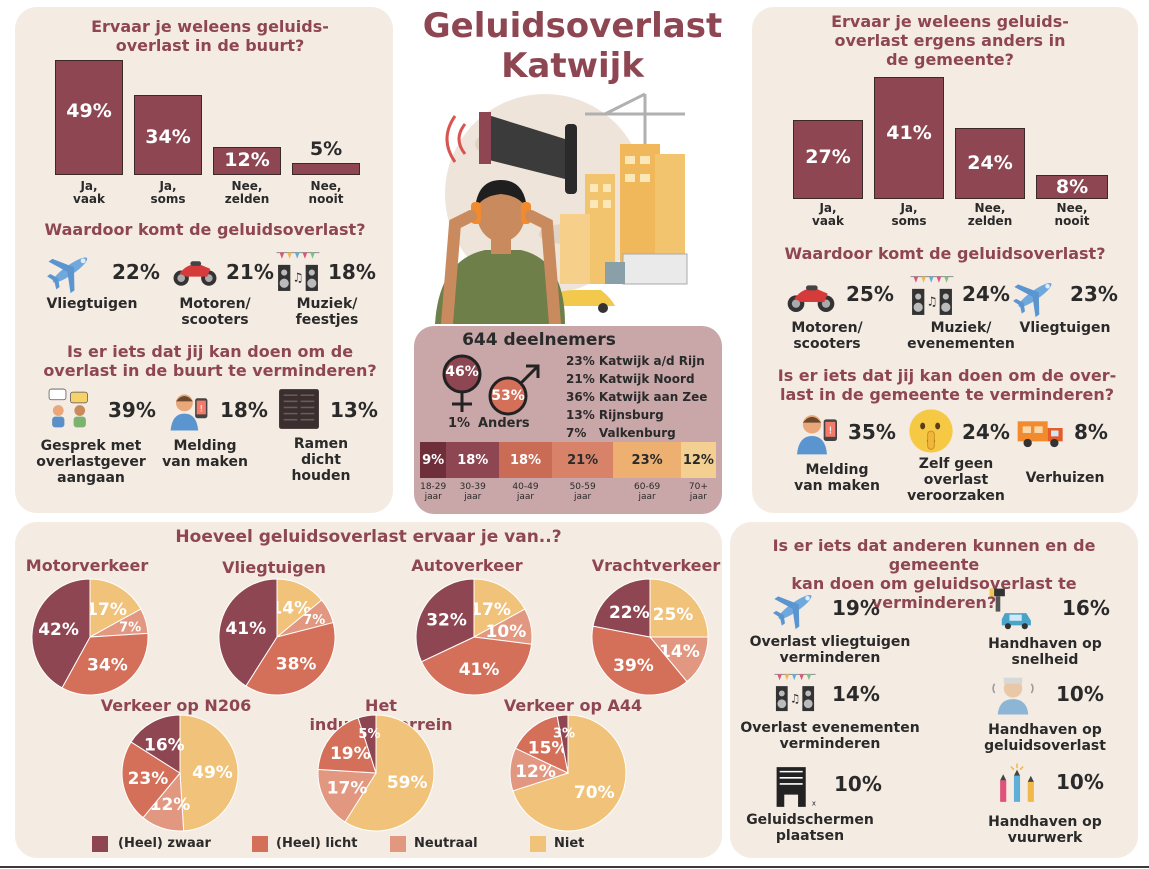  Describe the element at coordinates (990, 214) in the screenshot. I see `gemeente-bar-category: Nee, zelden` at that location.